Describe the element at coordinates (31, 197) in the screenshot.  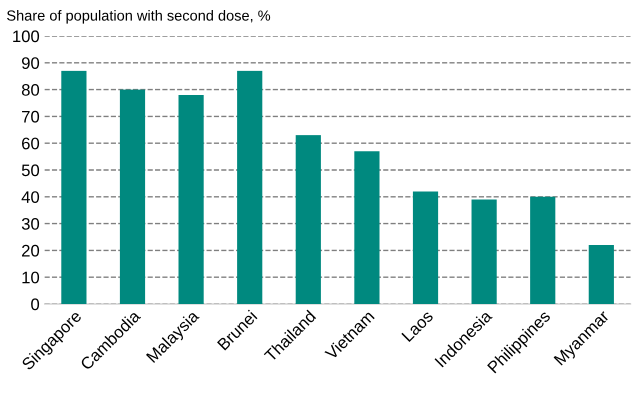
I see `y-tick-label: 40` at that location.